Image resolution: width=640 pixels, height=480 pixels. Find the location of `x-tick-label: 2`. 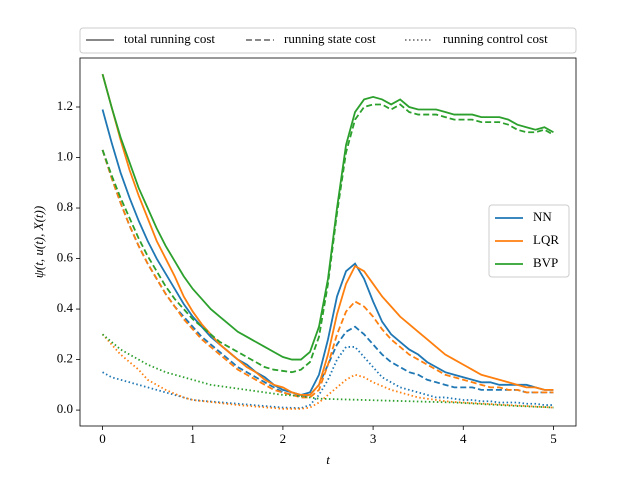

x-tick-label: 2 is located at coordinates (283, 438).